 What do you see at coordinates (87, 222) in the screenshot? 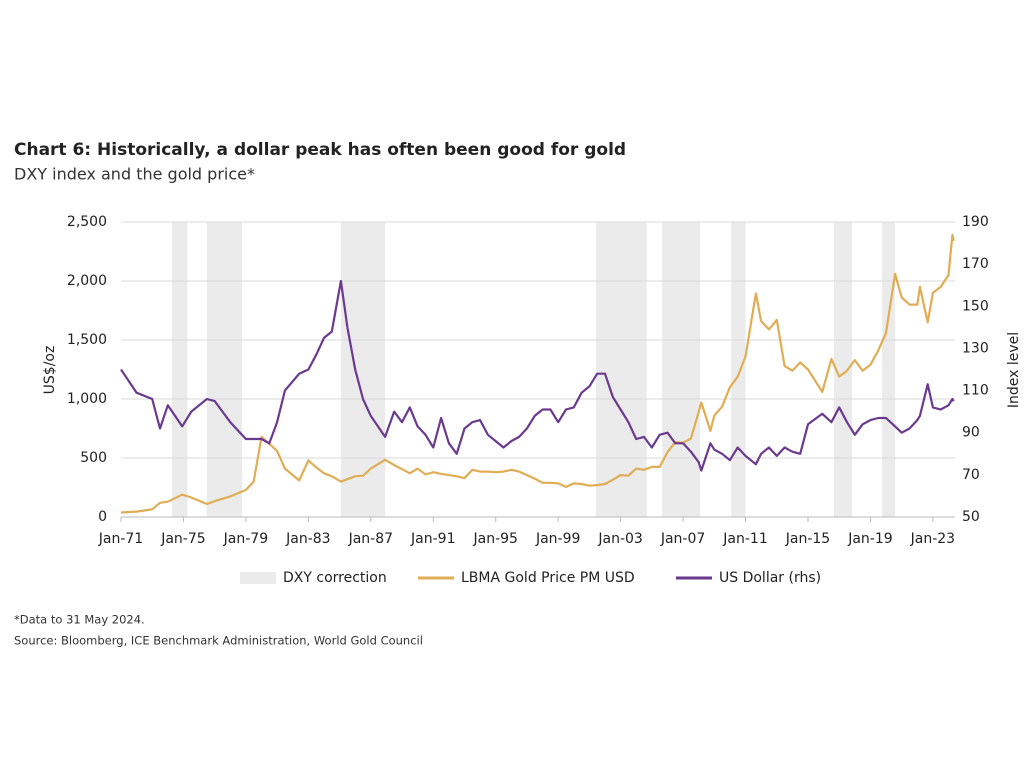
I see `y-tick-label: 2,500` at bounding box center [87, 222].